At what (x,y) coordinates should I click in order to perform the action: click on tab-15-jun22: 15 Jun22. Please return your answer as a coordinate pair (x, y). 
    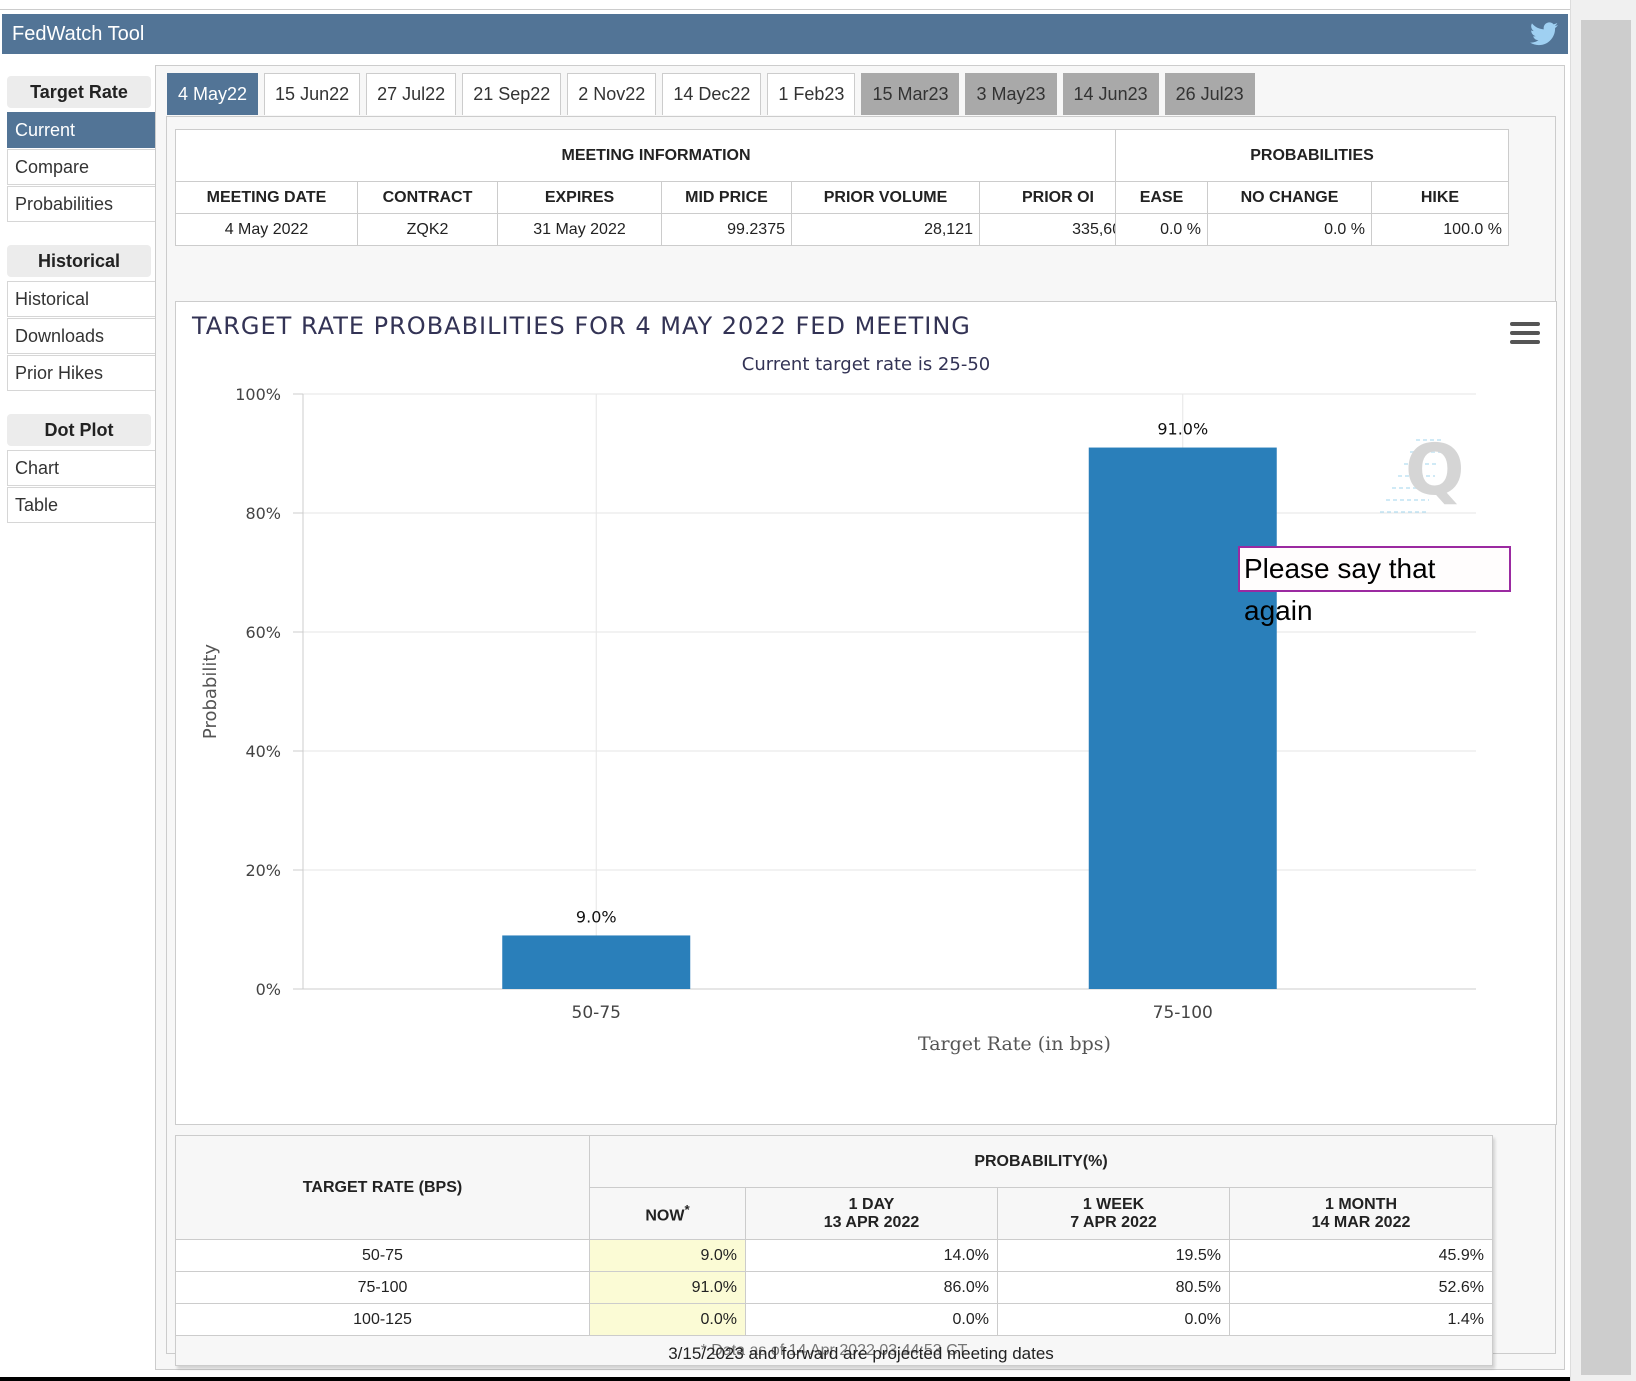
    Looking at the image, I should click on (312, 94).